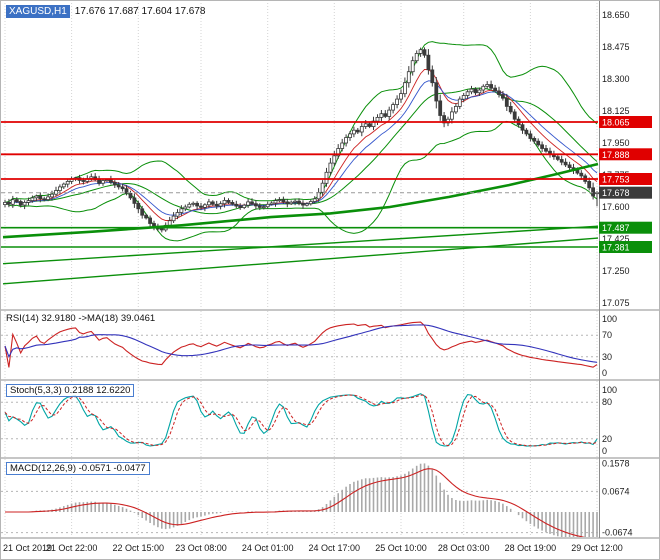 This screenshot has height=560, width=660. I want to click on svg-text: 17.678, so click(616, 193).